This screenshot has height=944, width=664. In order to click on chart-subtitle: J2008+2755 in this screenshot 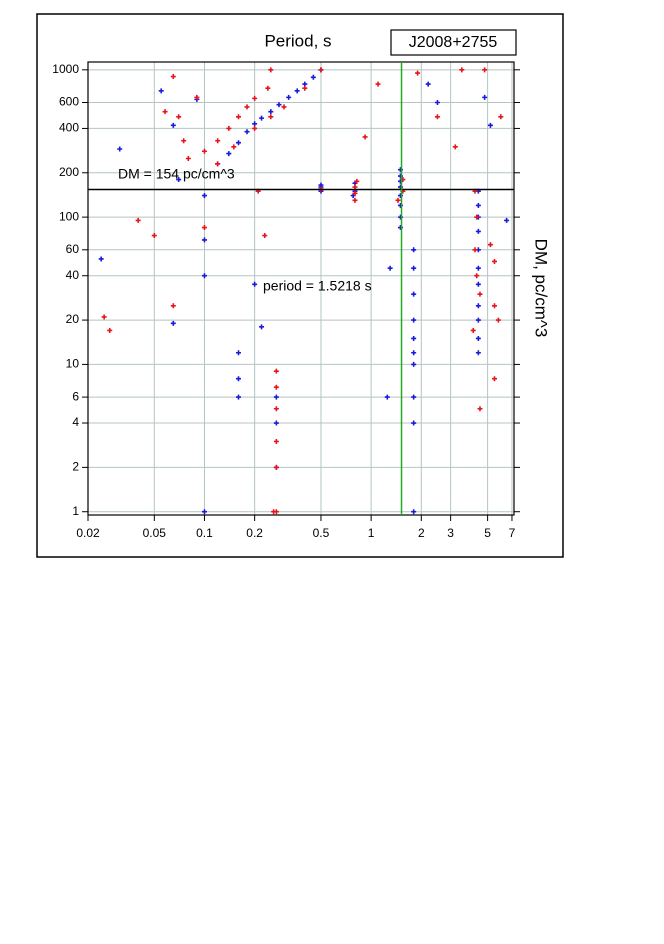, I will do `click(453, 42)`.